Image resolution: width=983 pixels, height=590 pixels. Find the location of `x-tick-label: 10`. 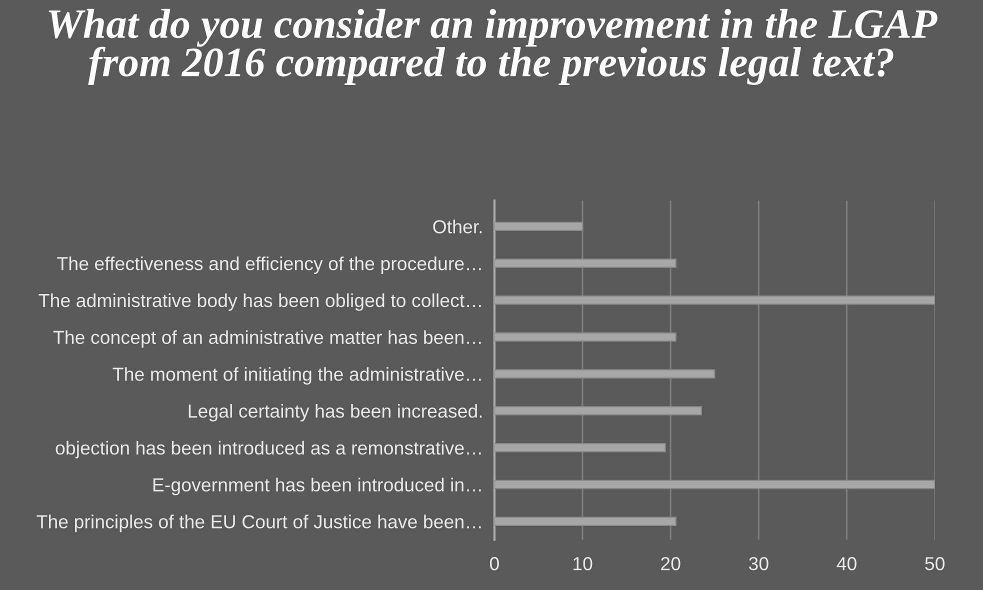

x-tick-label: 10 is located at coordinates (583, 563).